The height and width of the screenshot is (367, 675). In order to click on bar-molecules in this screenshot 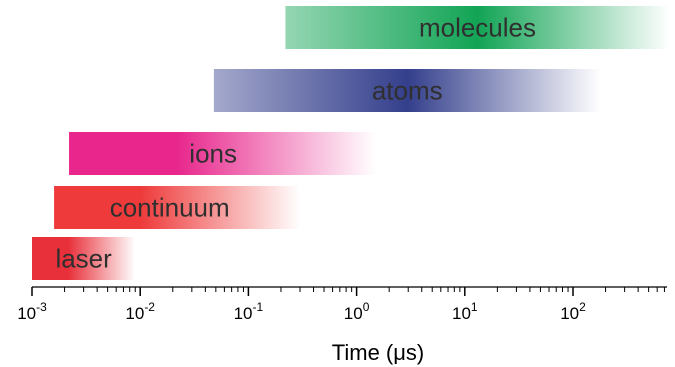, I will do `click(477, 27)`.